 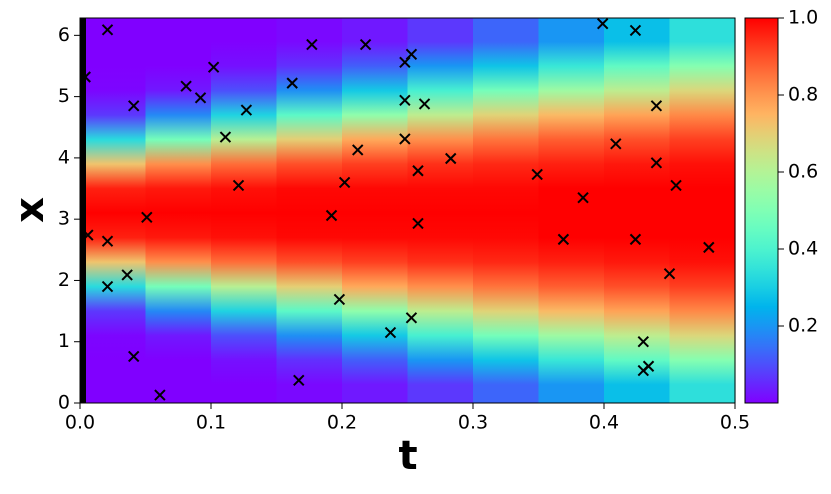 I want to click on x-tick-label: 0.4, so click(x=604, y=423).